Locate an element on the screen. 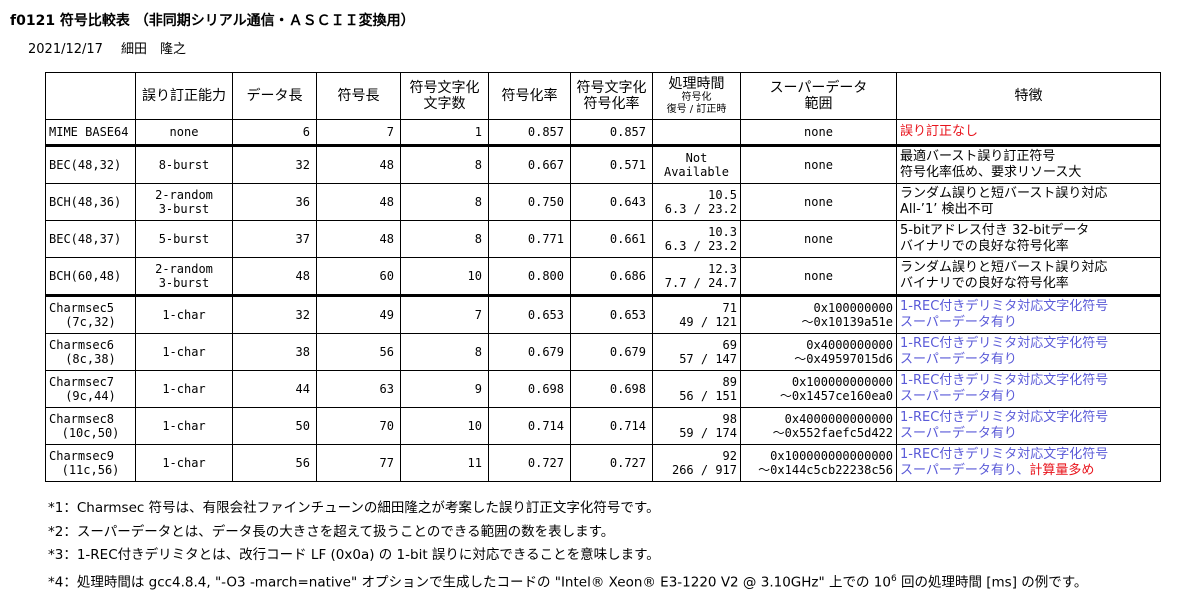 Image resolution: width=1200 pixels, height=600 pixels. time-cell: Not Available is located at coordinates (696, 164).